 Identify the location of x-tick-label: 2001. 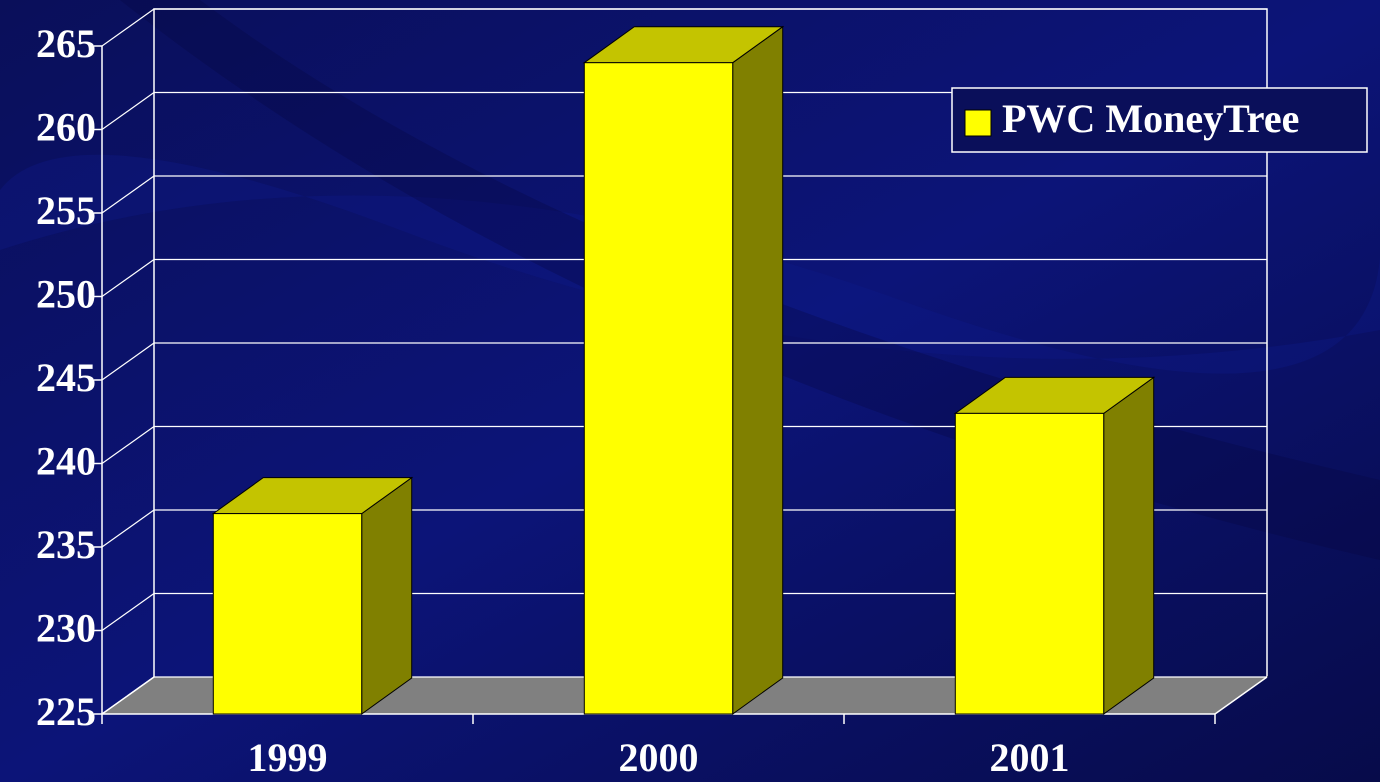
(1030, 757).